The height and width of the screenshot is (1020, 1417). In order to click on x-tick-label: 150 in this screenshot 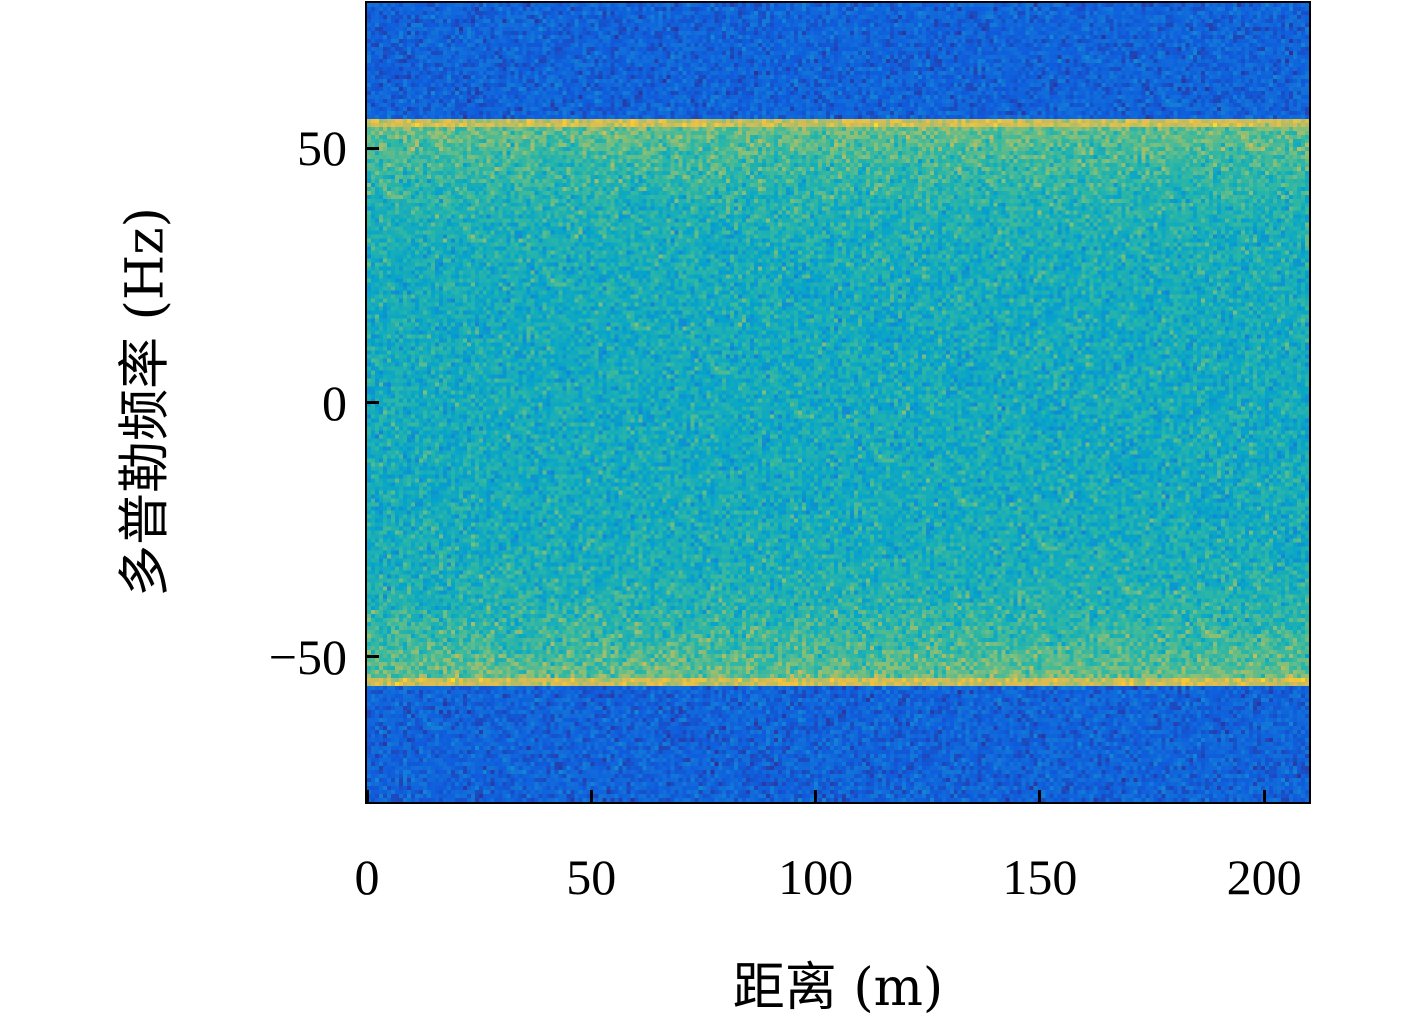, I will do `click(1040, 877)`.